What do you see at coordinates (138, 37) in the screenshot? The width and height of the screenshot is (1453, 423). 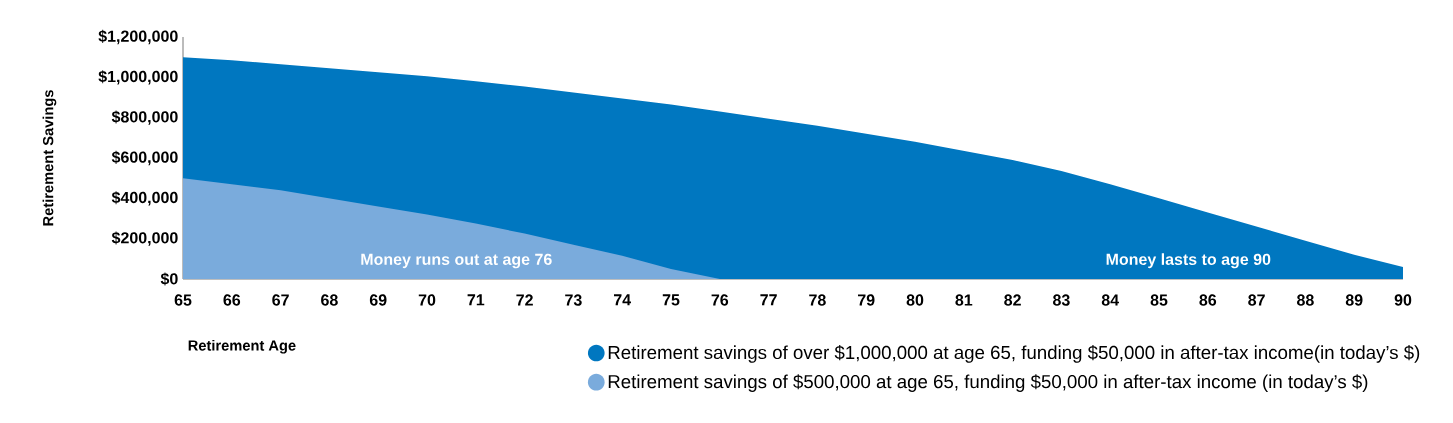 I see `y-tick-label: $1,200,000` at bounding box center [138, 37].